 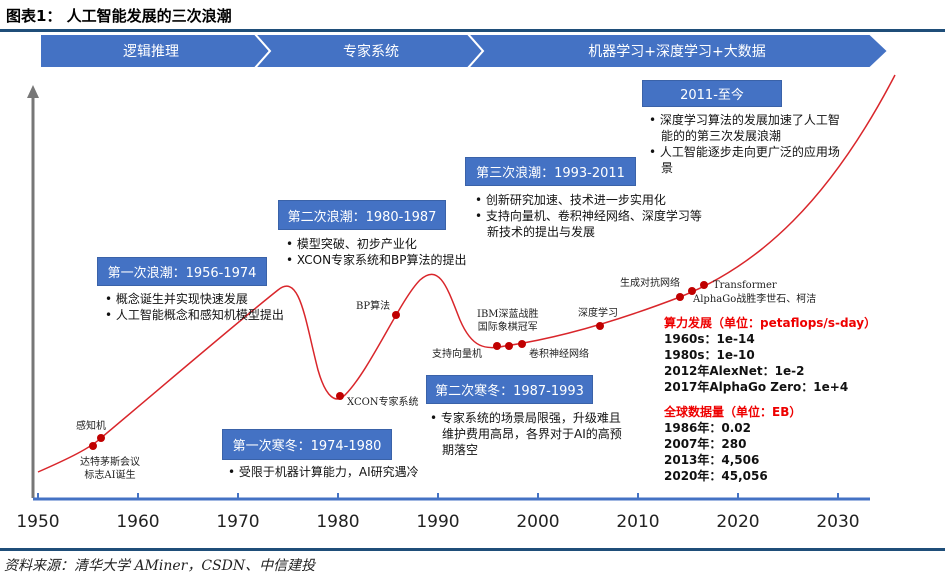 What do you see at coordinates (755, 299) in the screenshot?
I see `label-alphago: AlphaGo战胜李世石、柯洁` at bounding box center [755, 299].